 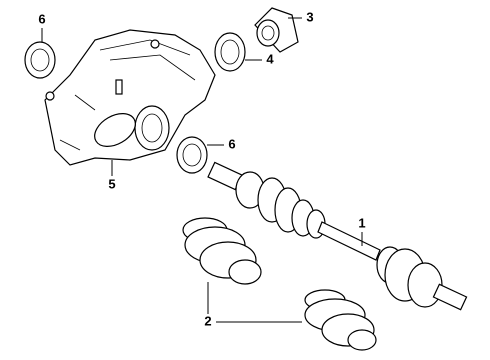 What do you see at coordinates (276, 30) in the screenshot?
I see `flange` at bounding box center [276, 30].